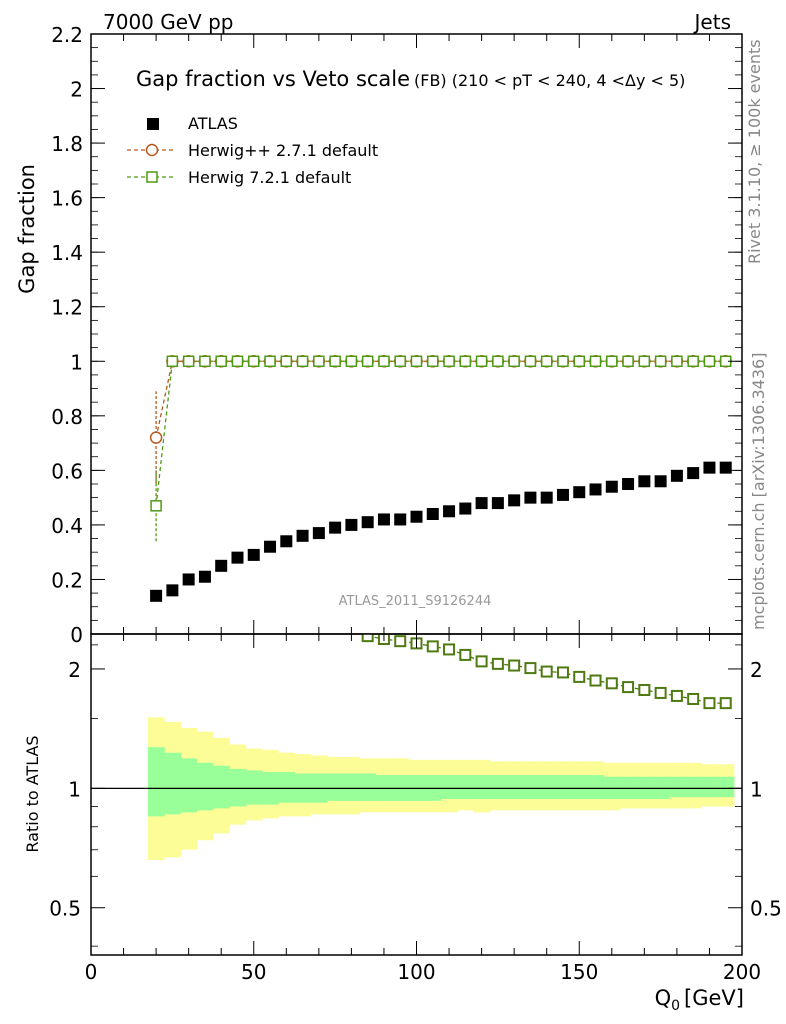  Describe the element at coordinates (579, 972) in the screenshot. I see `x-tick-label: 150` at that location.